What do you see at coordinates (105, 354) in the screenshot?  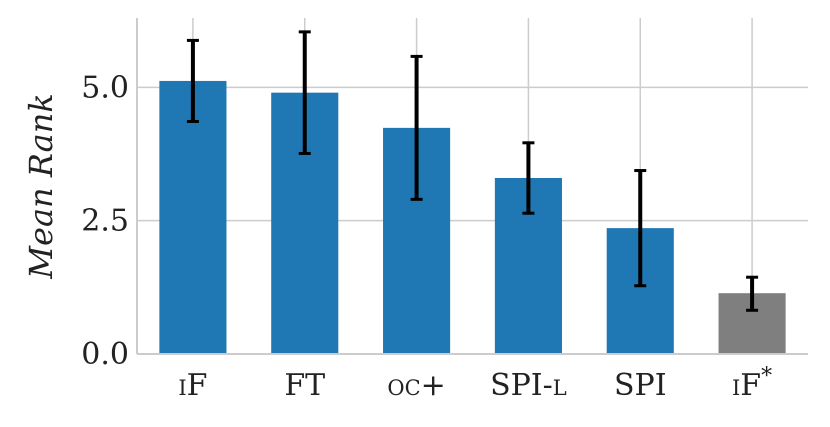 I see `y-tick-label: 0.0` at bounding box center [105, 354].